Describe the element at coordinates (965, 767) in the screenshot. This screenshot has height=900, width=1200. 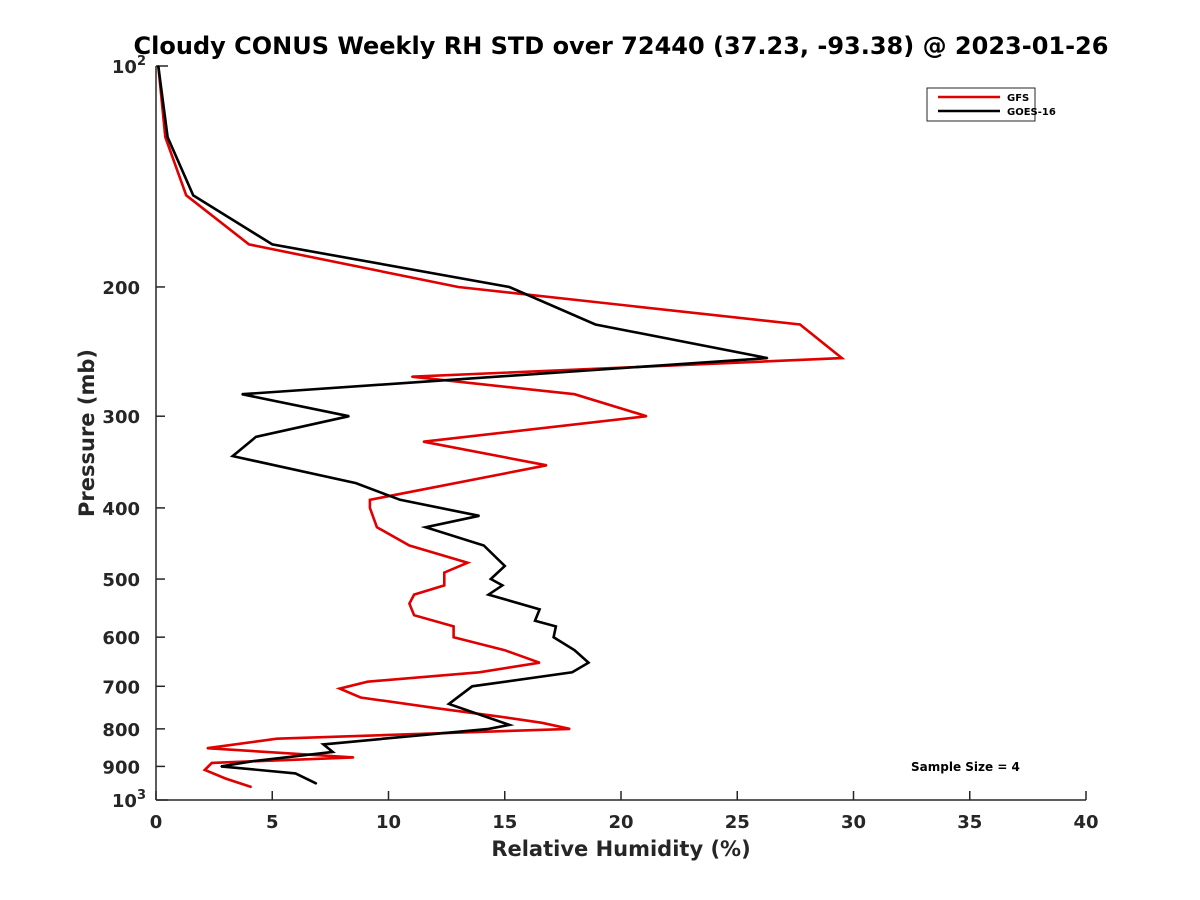
I see `sample-size-annotation: Sample Size = 4` at that location.